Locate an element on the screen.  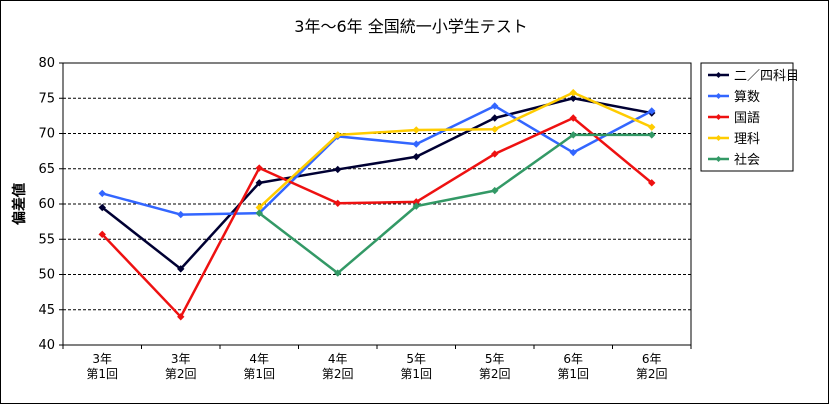
legend-item: 算数 is located at coordinates (734, 97).